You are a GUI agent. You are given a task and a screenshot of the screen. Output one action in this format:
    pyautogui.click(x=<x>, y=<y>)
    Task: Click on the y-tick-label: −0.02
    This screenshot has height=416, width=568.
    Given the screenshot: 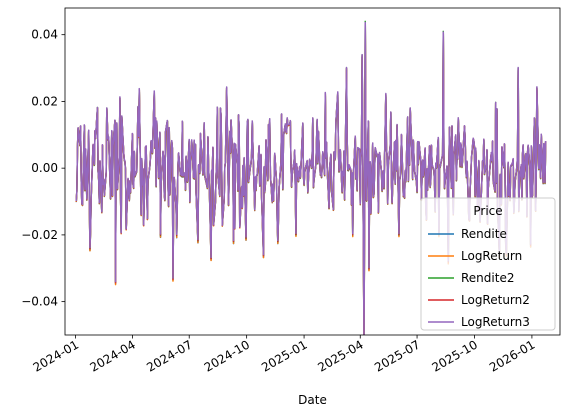 What is the action you would take?
    pyautogui.click(x=39, y=235)
    